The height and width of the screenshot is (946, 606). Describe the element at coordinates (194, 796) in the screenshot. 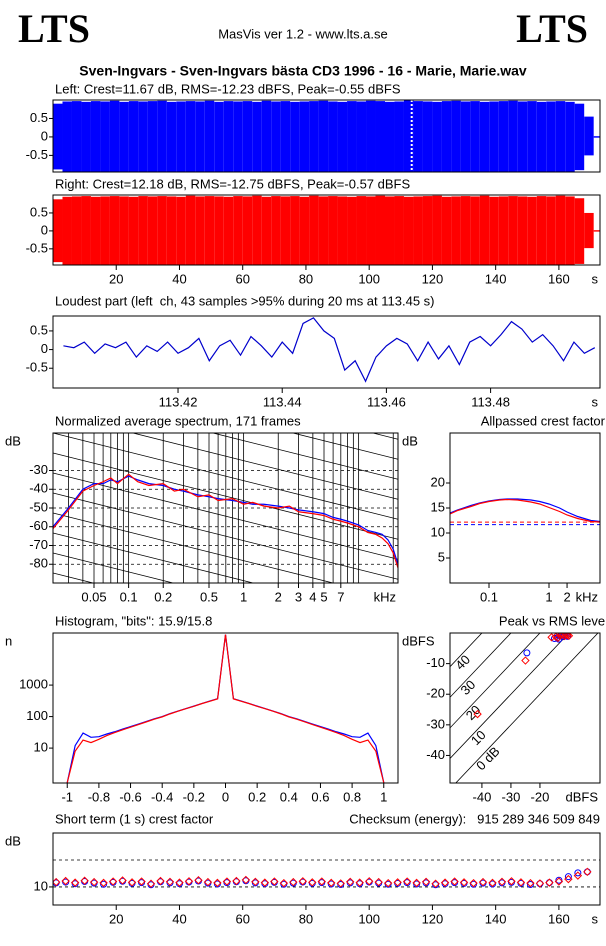

I see `x-tick-label: -0.2` at that location.